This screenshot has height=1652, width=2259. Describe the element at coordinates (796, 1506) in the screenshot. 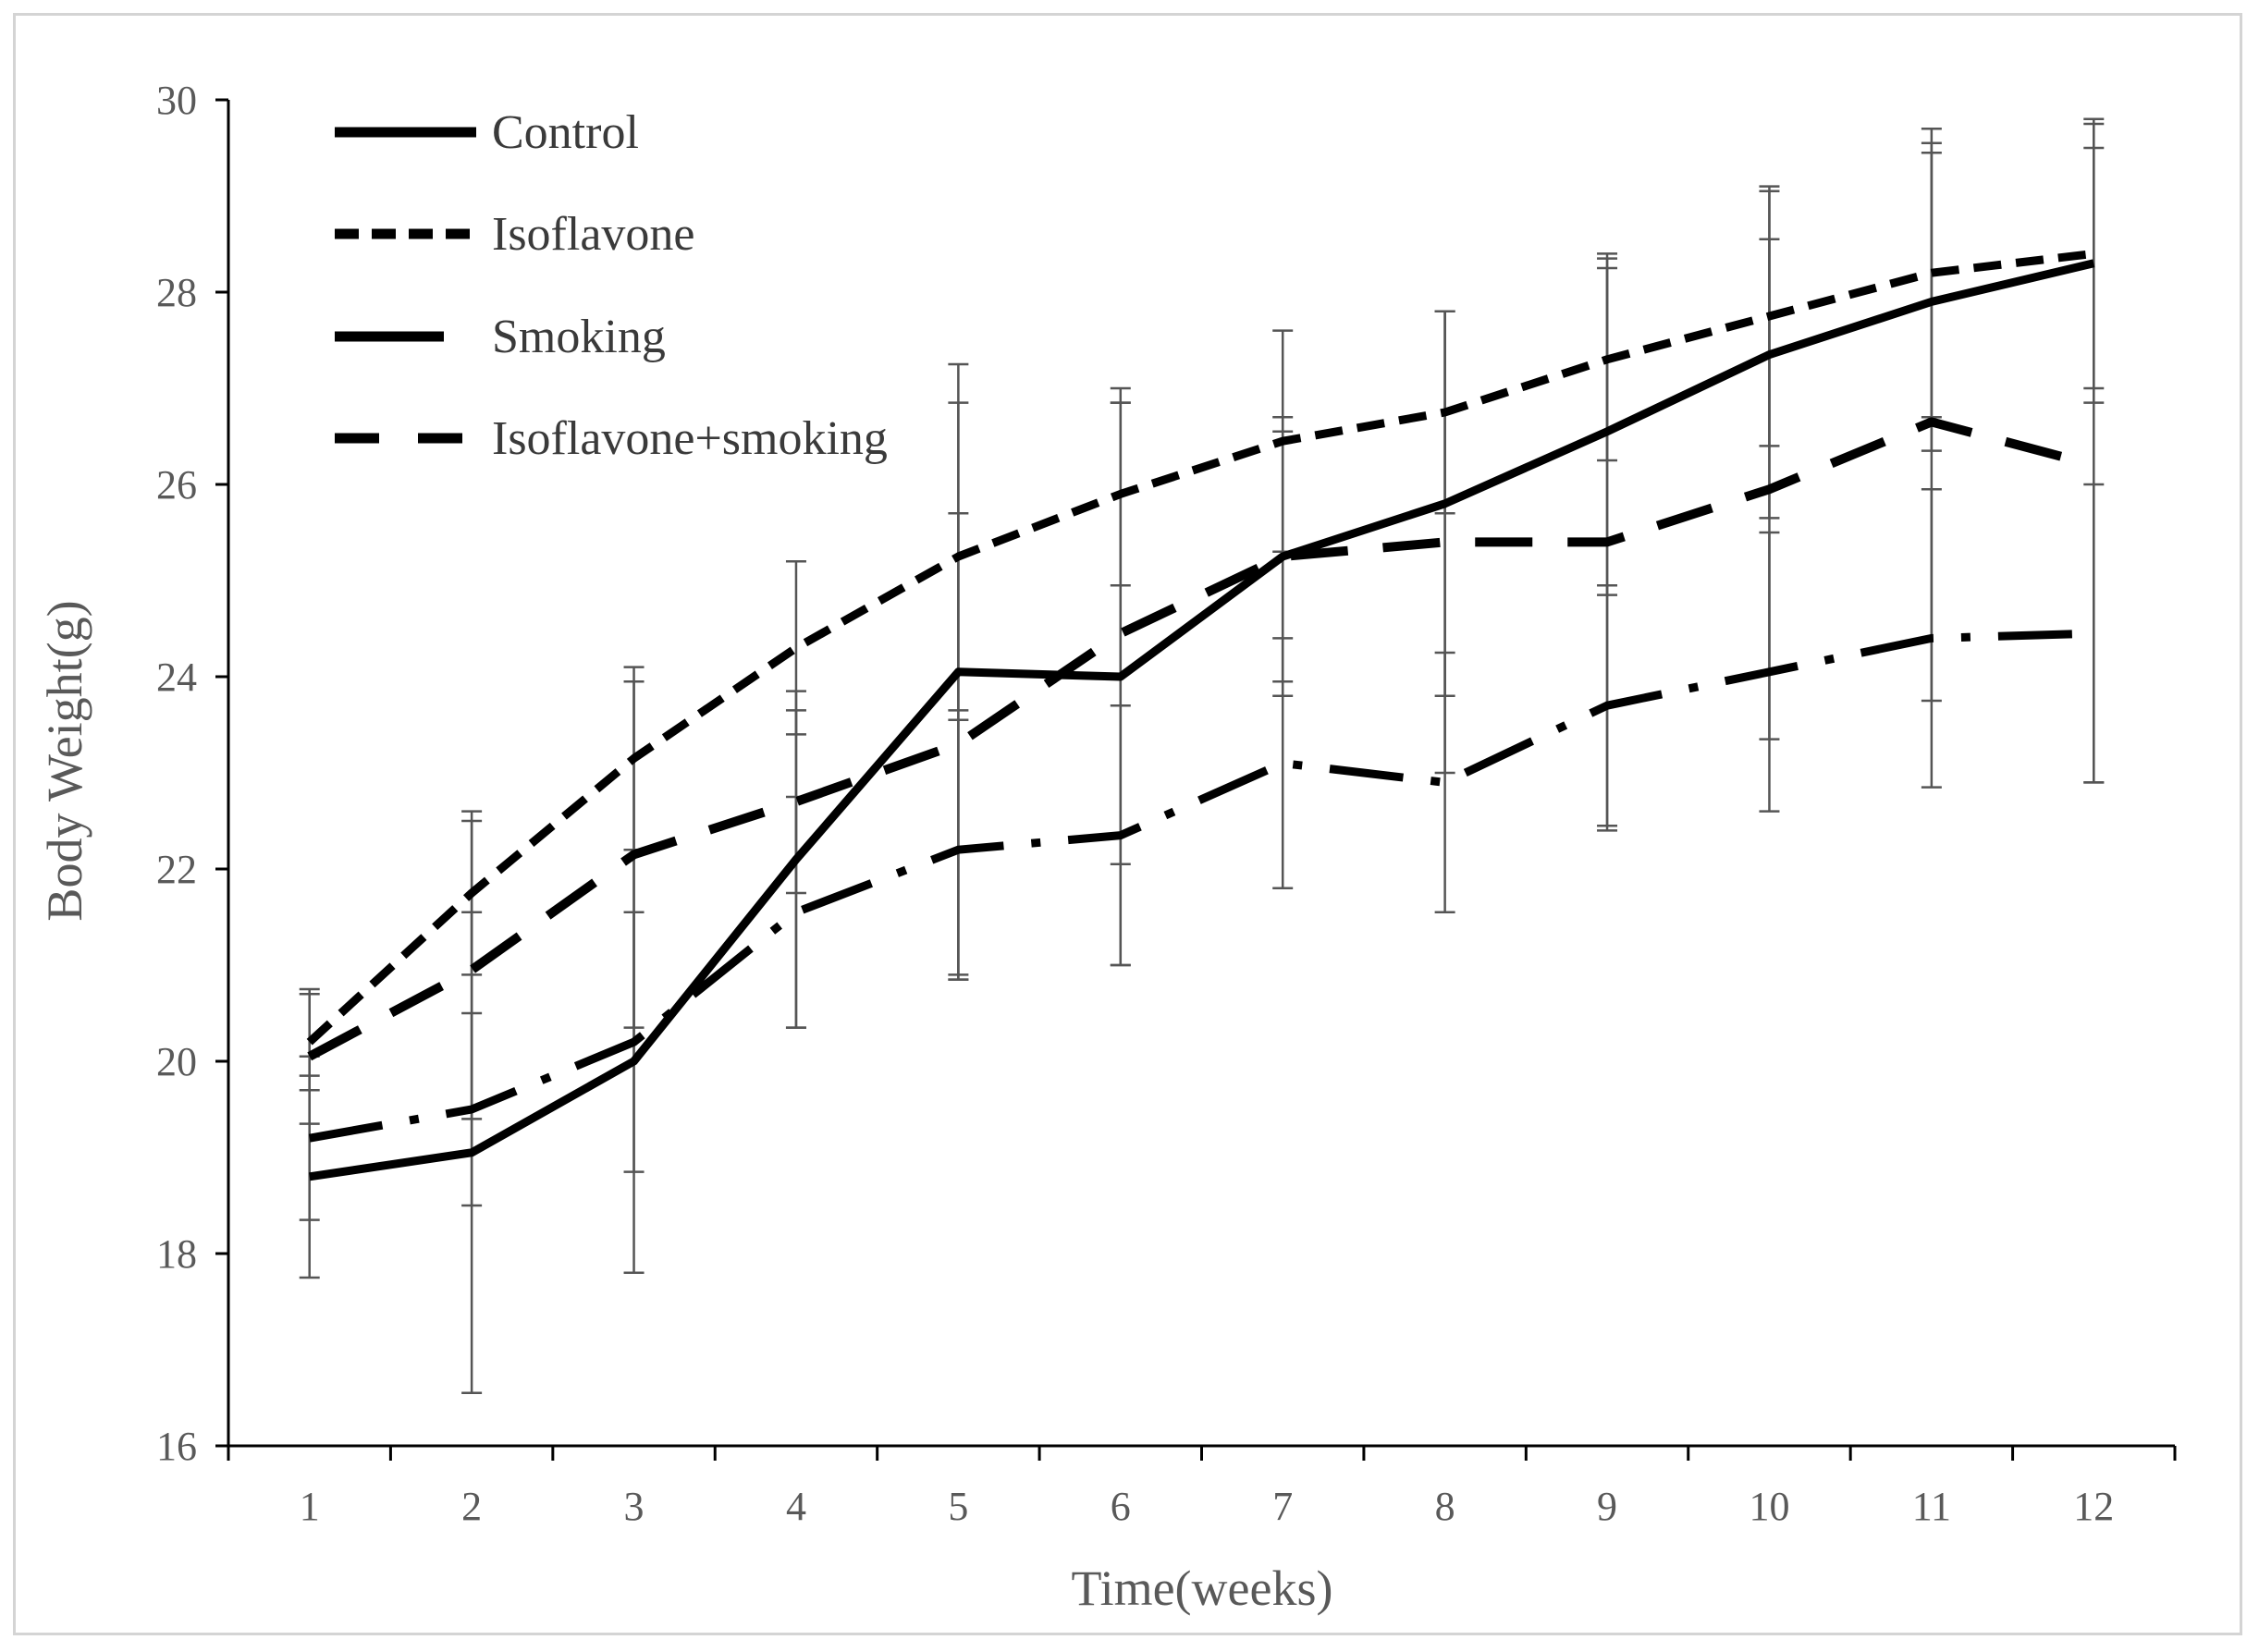

I see `x-tick-label: 4` at that location.